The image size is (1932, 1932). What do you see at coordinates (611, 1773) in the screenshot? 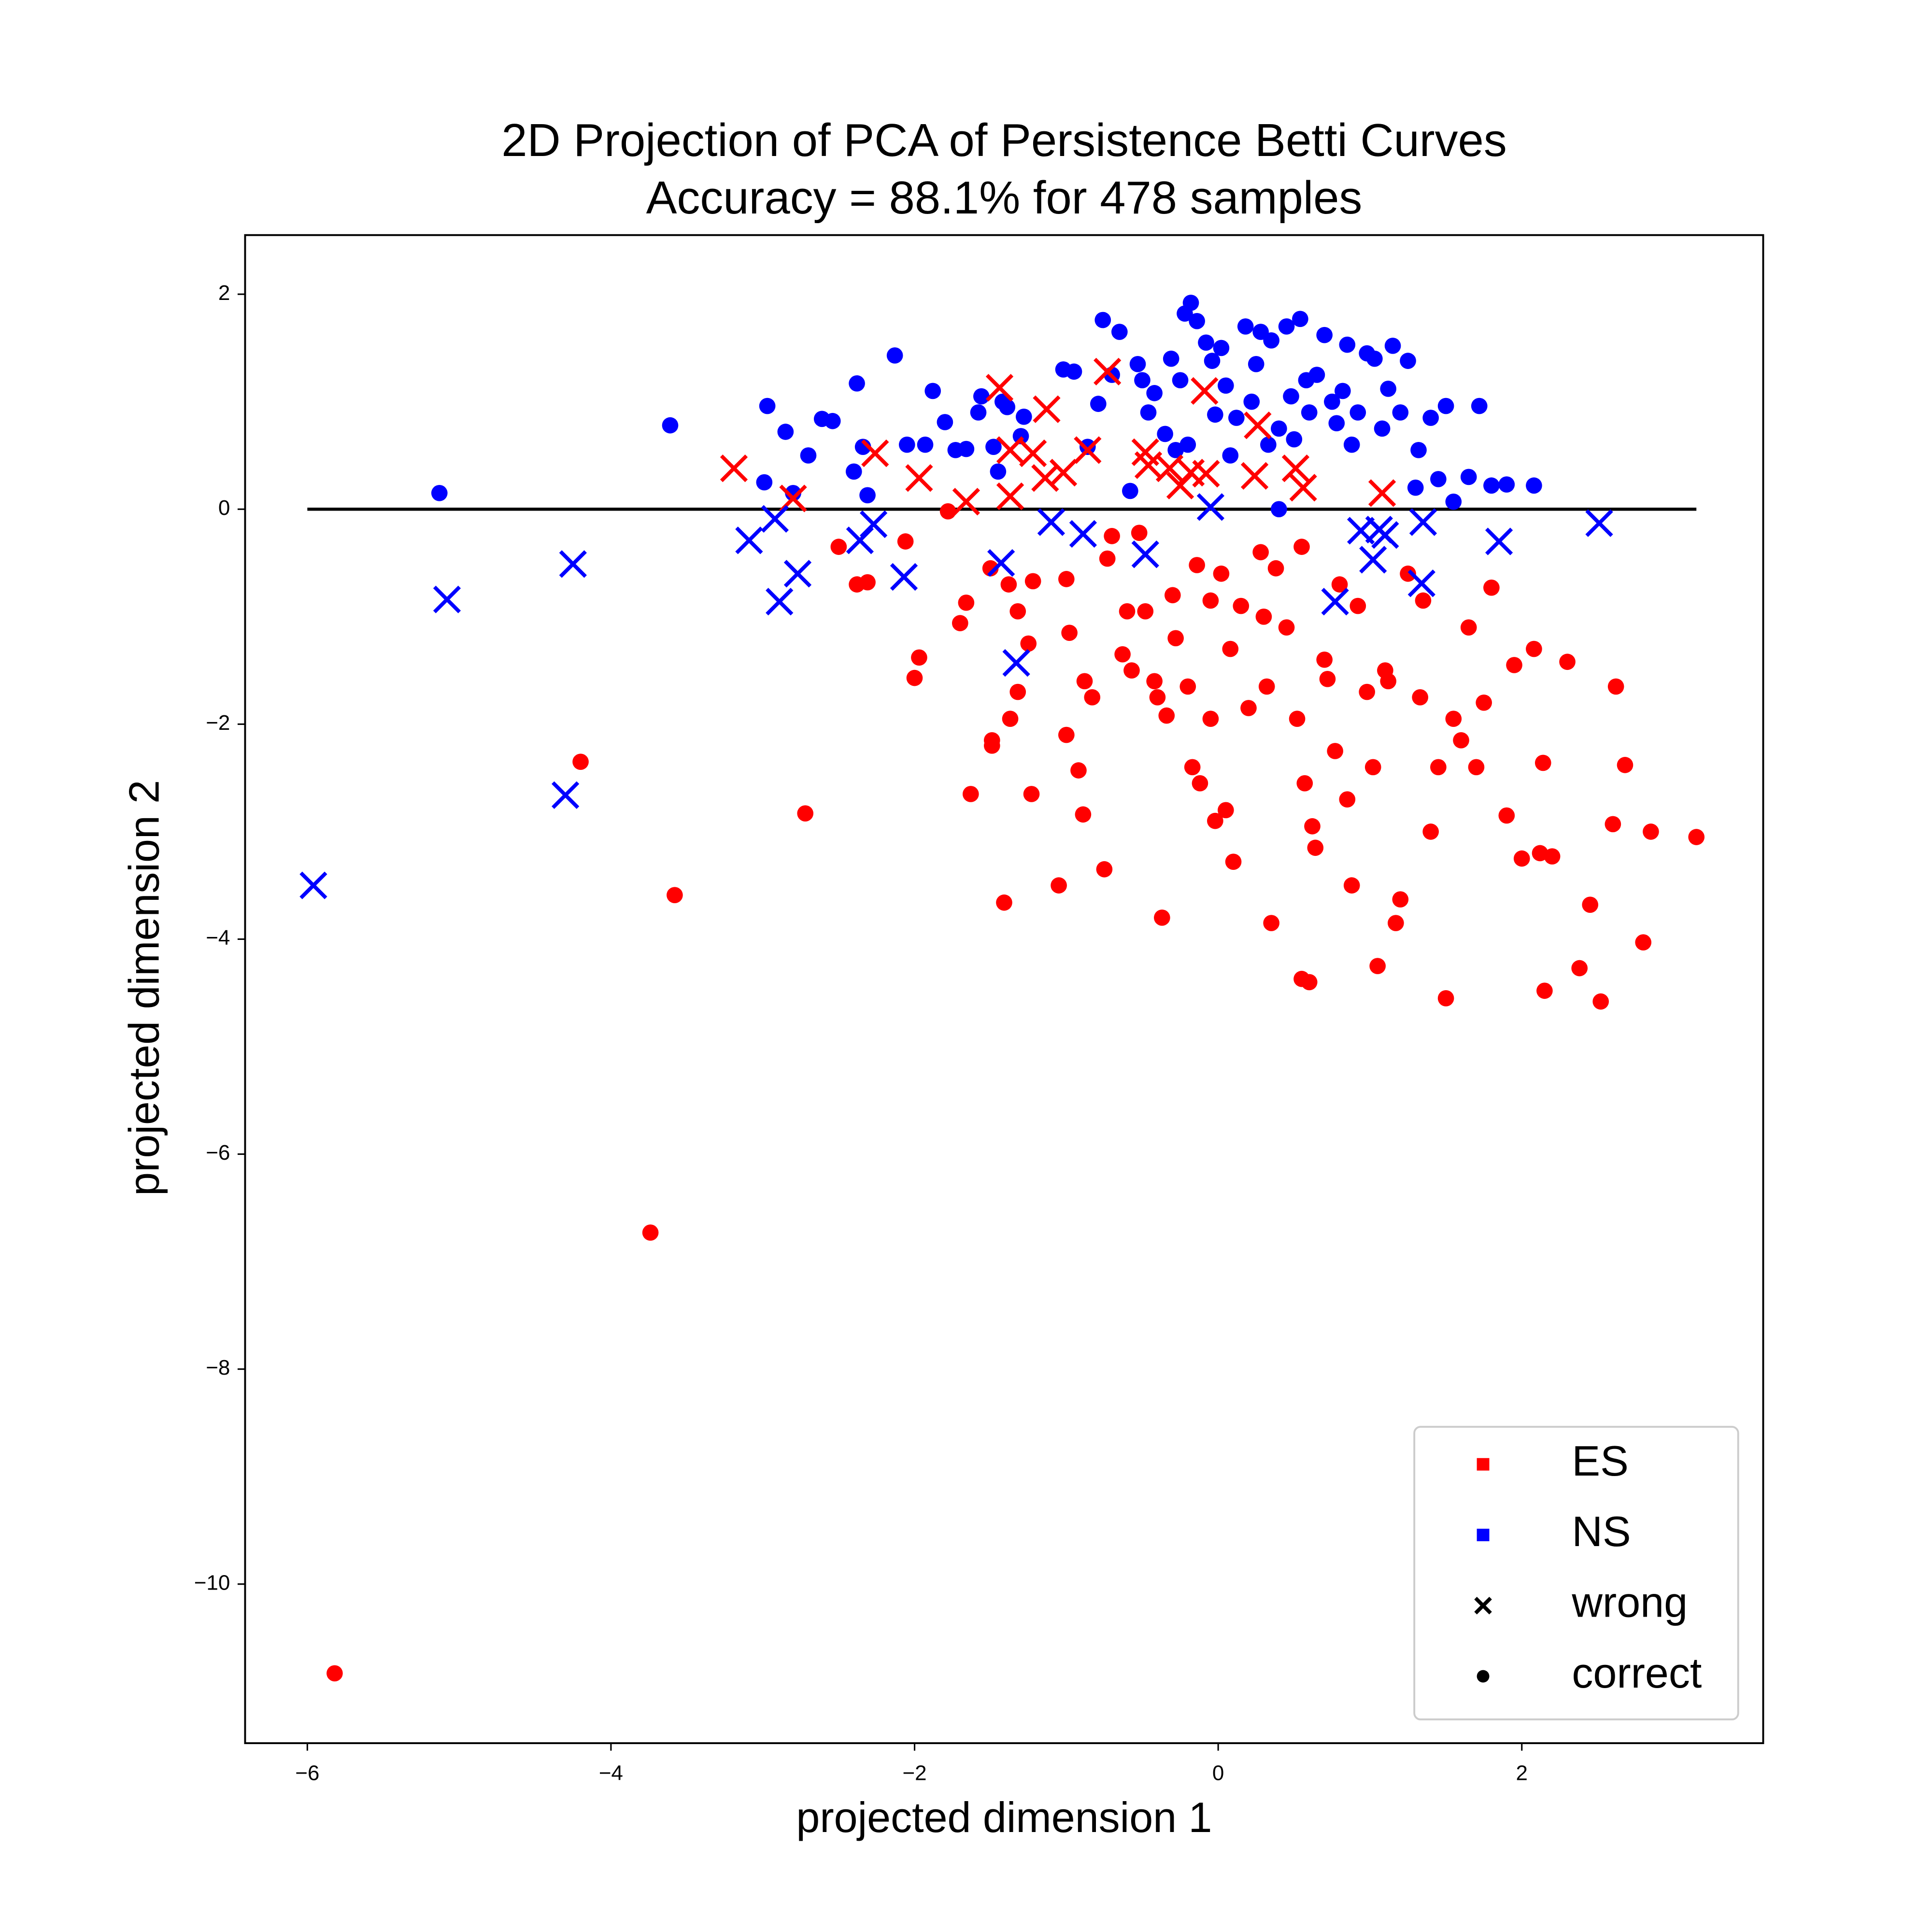
I see `x-tick-label: −4` at bounding box center [611, 1773].